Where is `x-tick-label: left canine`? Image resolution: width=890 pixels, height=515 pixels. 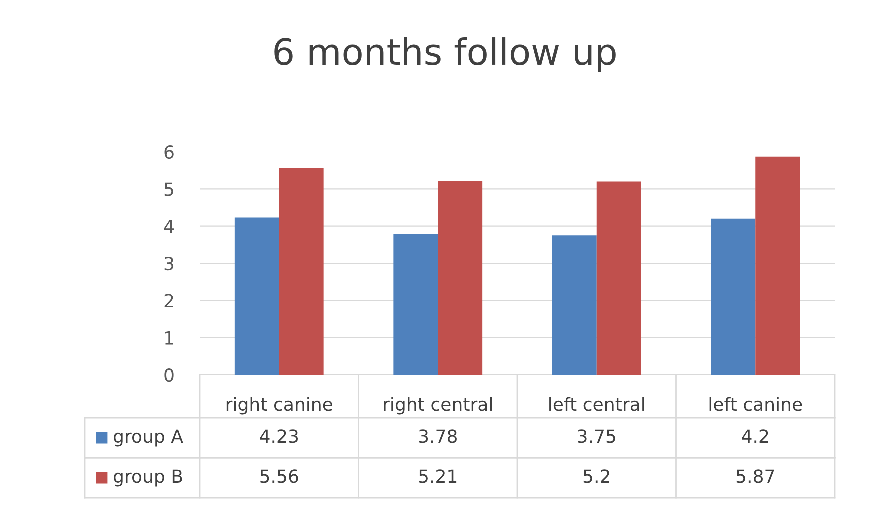 x-tick-label: left canine is located at coordinates (756, 404).